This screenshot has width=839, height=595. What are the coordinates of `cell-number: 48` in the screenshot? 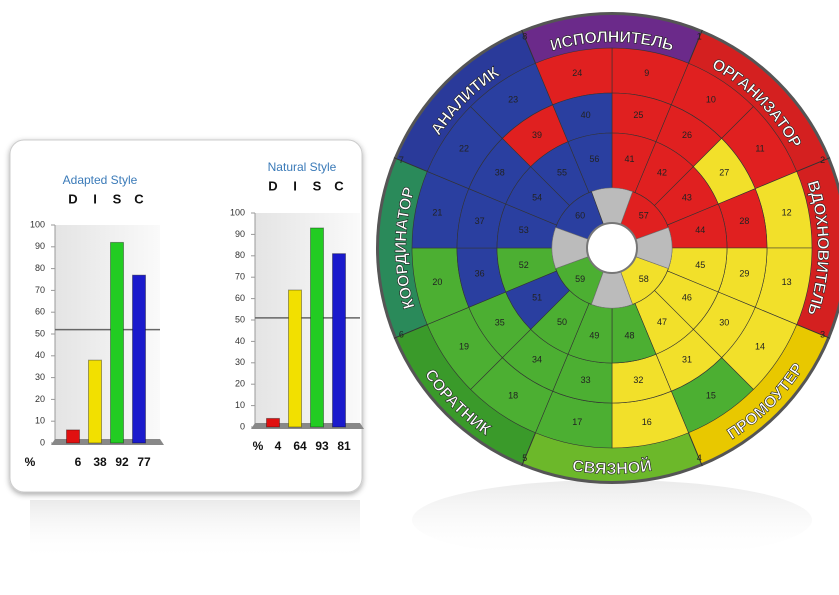 It's located at (630, 336).